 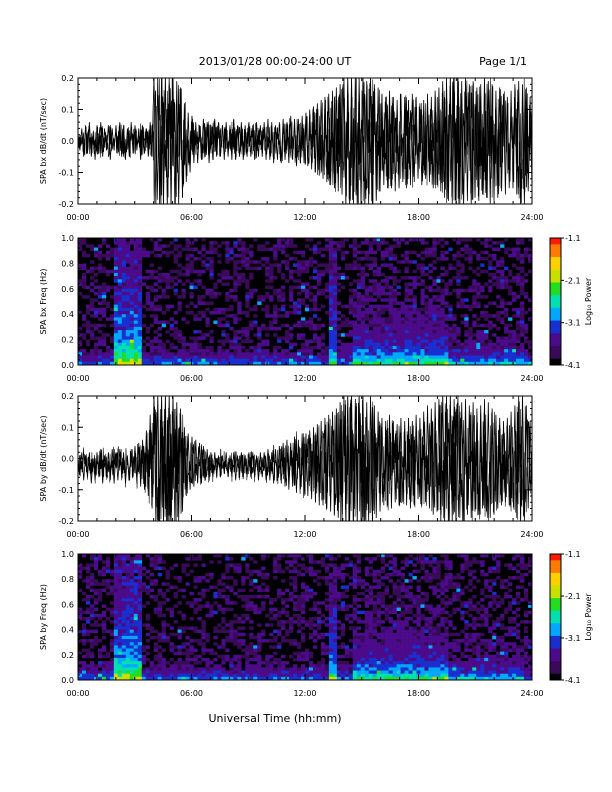 What do you see at coordinates (77, 217) in the screenshot?
I see `x-tick-label: 00:00` at bounding box center [77, 217].